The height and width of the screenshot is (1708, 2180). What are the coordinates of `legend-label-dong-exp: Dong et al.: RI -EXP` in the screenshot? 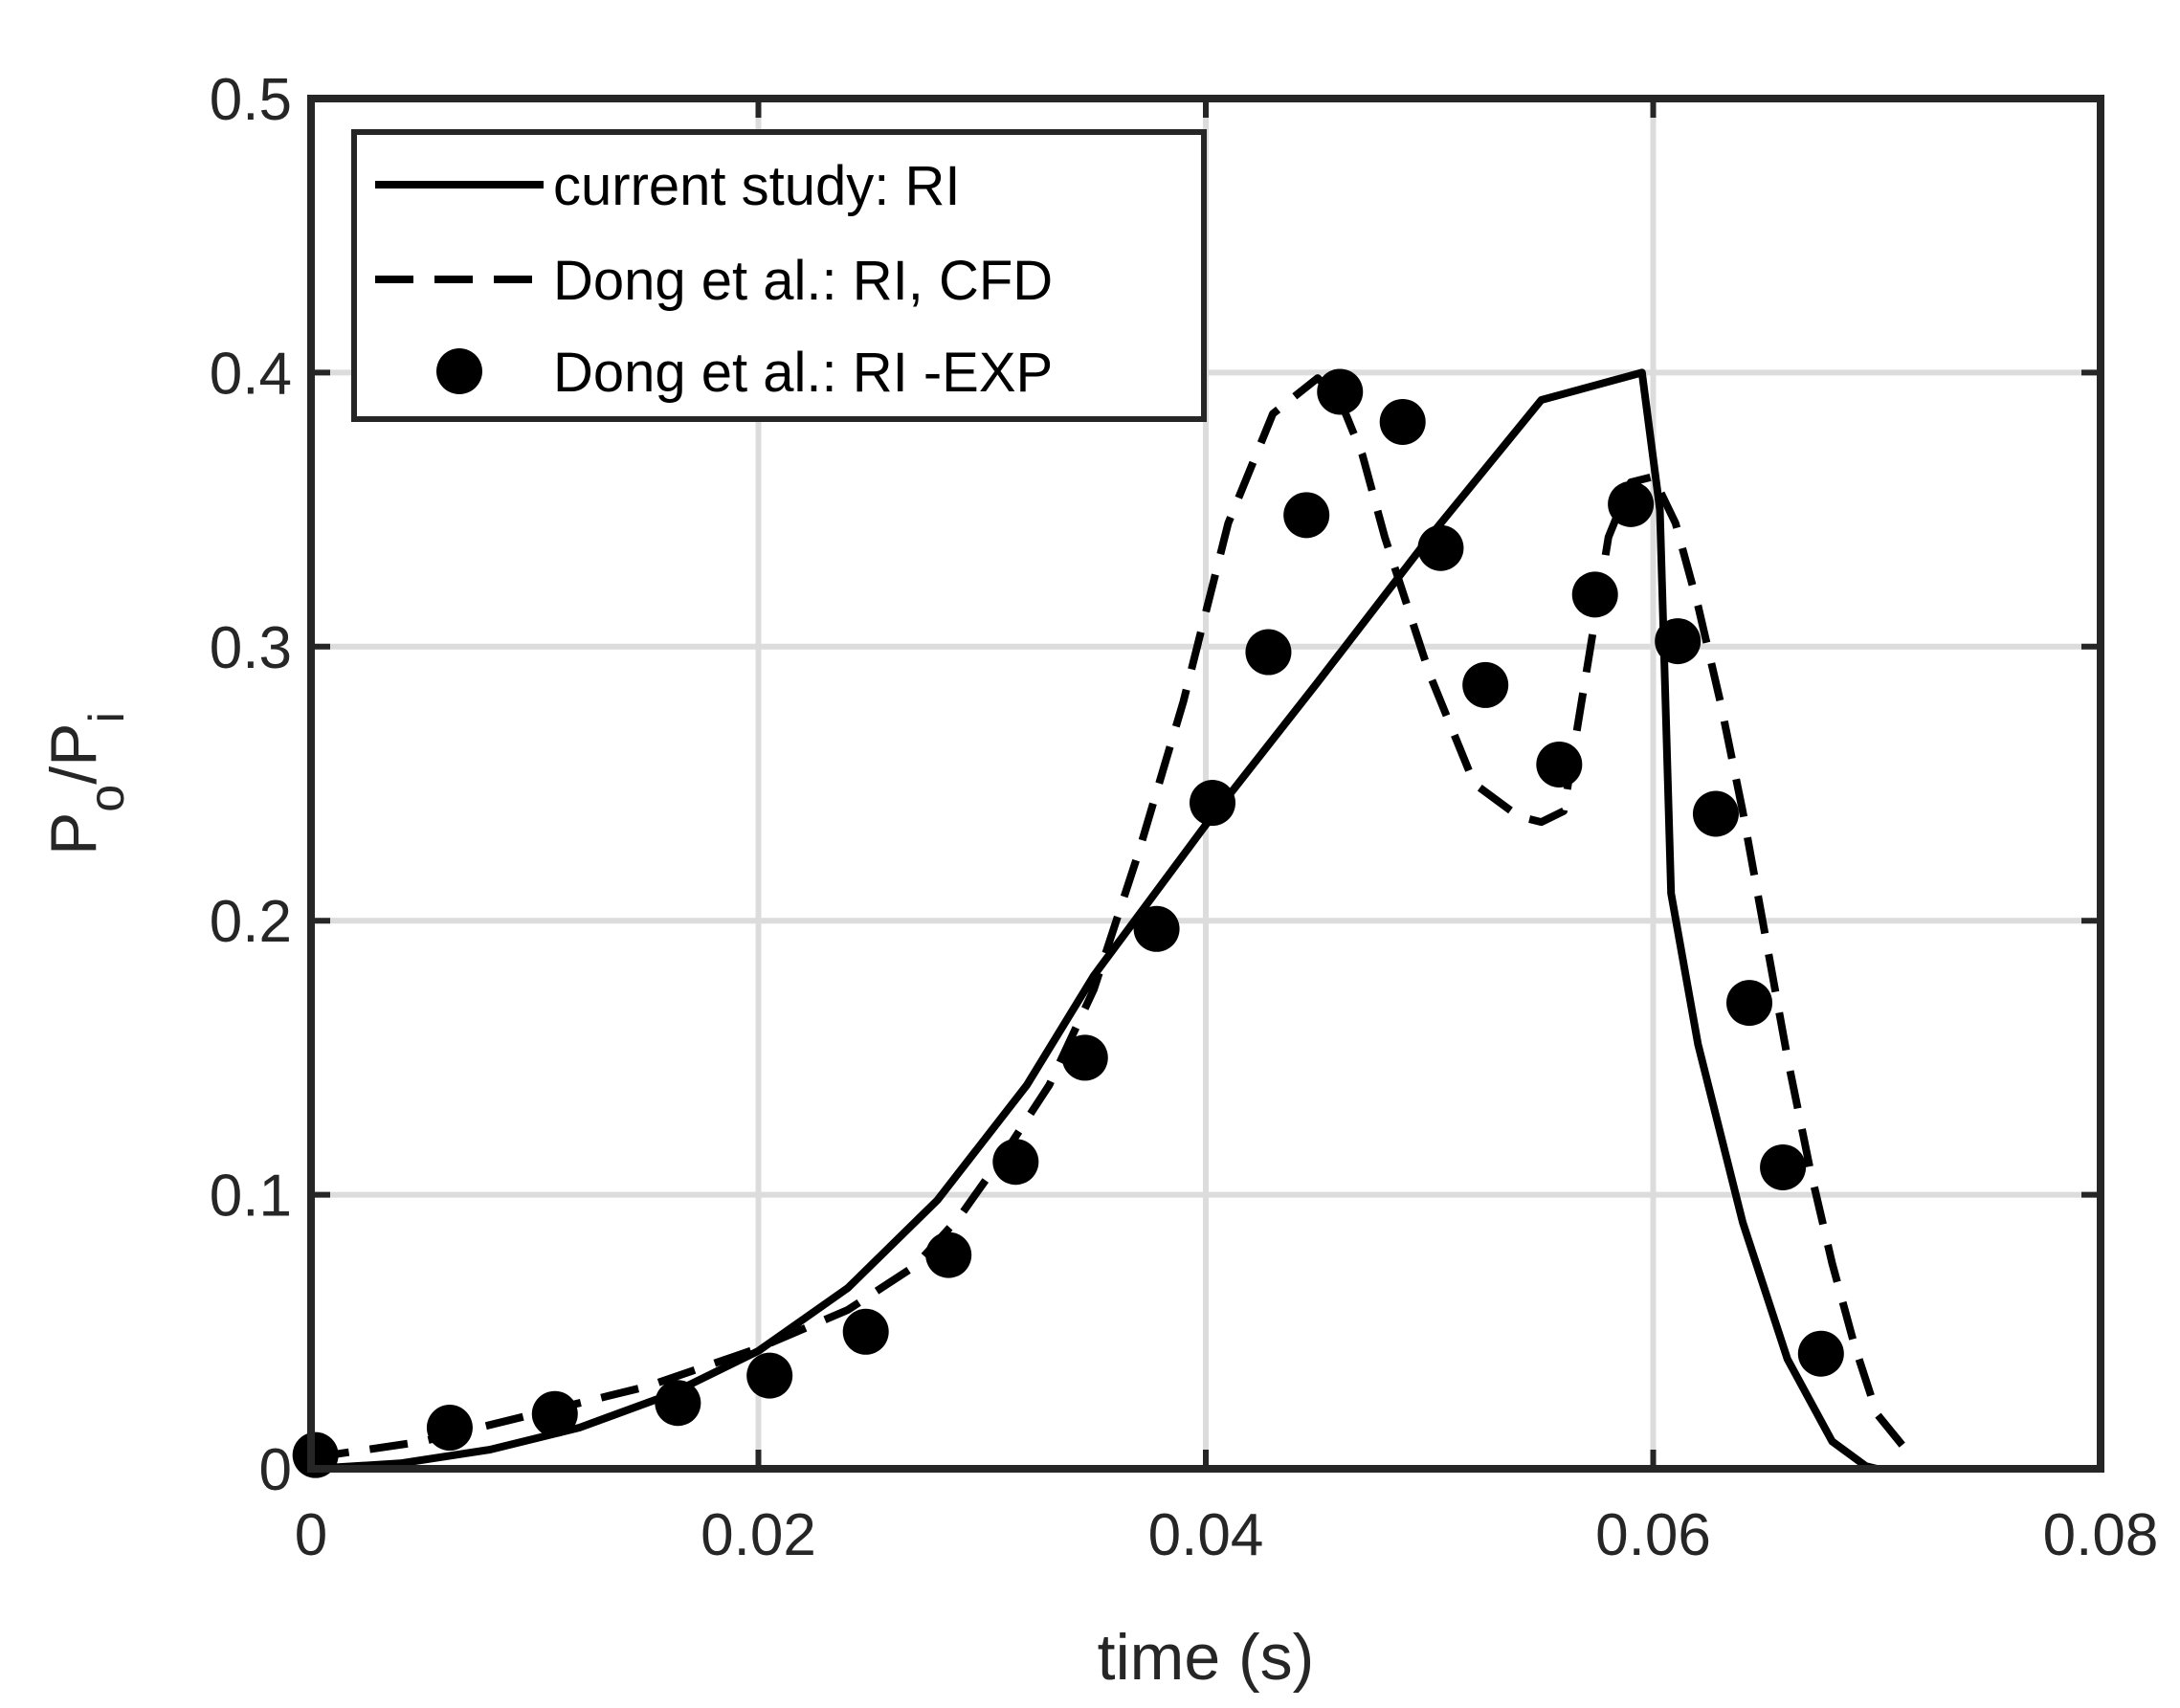 It's located at (803, 373).